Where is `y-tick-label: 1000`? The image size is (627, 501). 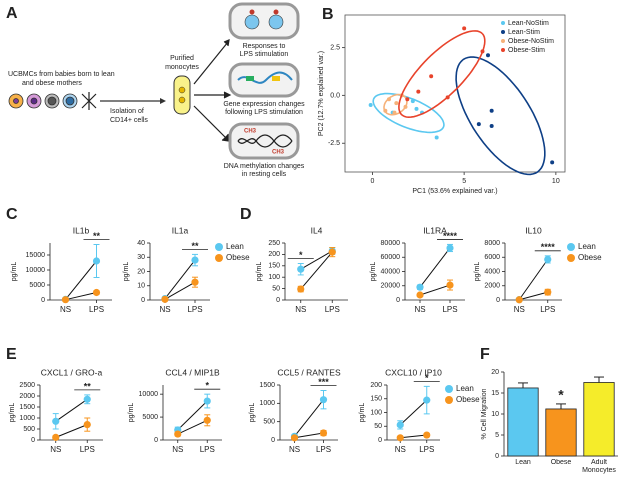 y-tick-label: 1000 is located at coordinates (267, 403).